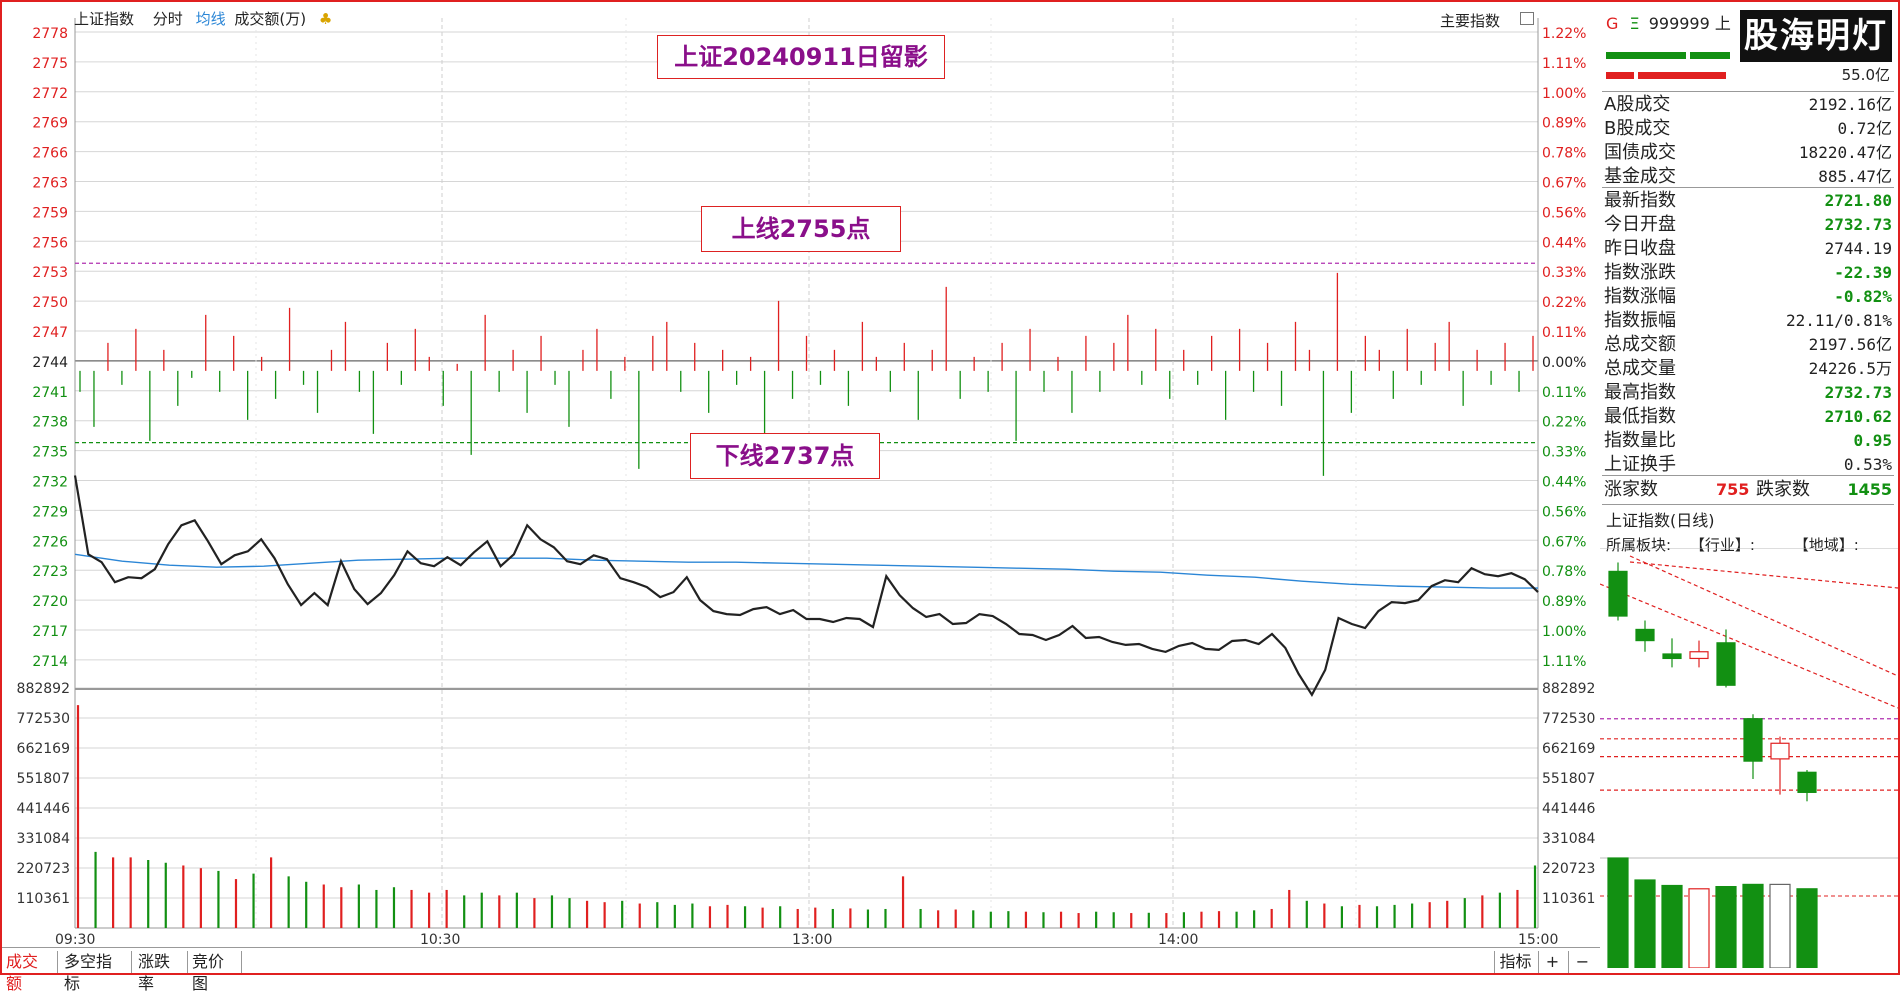 This screenshot has width=1900, height=995. Describe the element at coordinates (1749, 646) in the screenshot. I see `trend-line` at that location.